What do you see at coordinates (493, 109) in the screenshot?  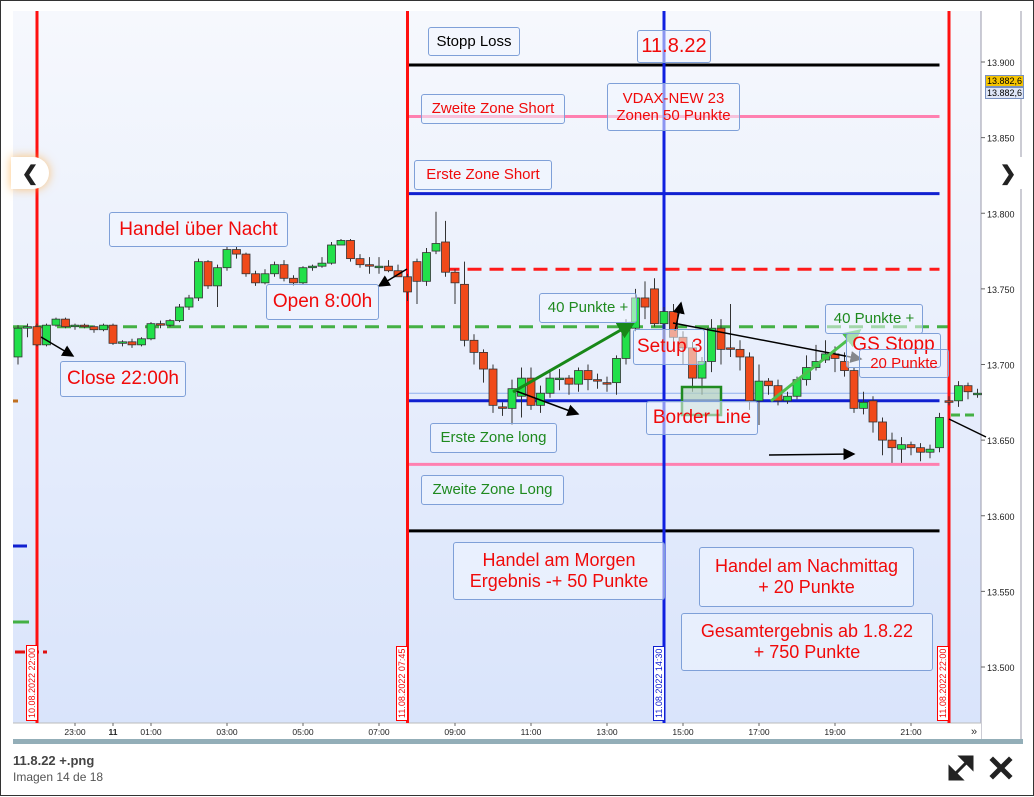 I see `annotation-zweite-zone-short: Zweite Zone Short` at bounding box center [493, 109].